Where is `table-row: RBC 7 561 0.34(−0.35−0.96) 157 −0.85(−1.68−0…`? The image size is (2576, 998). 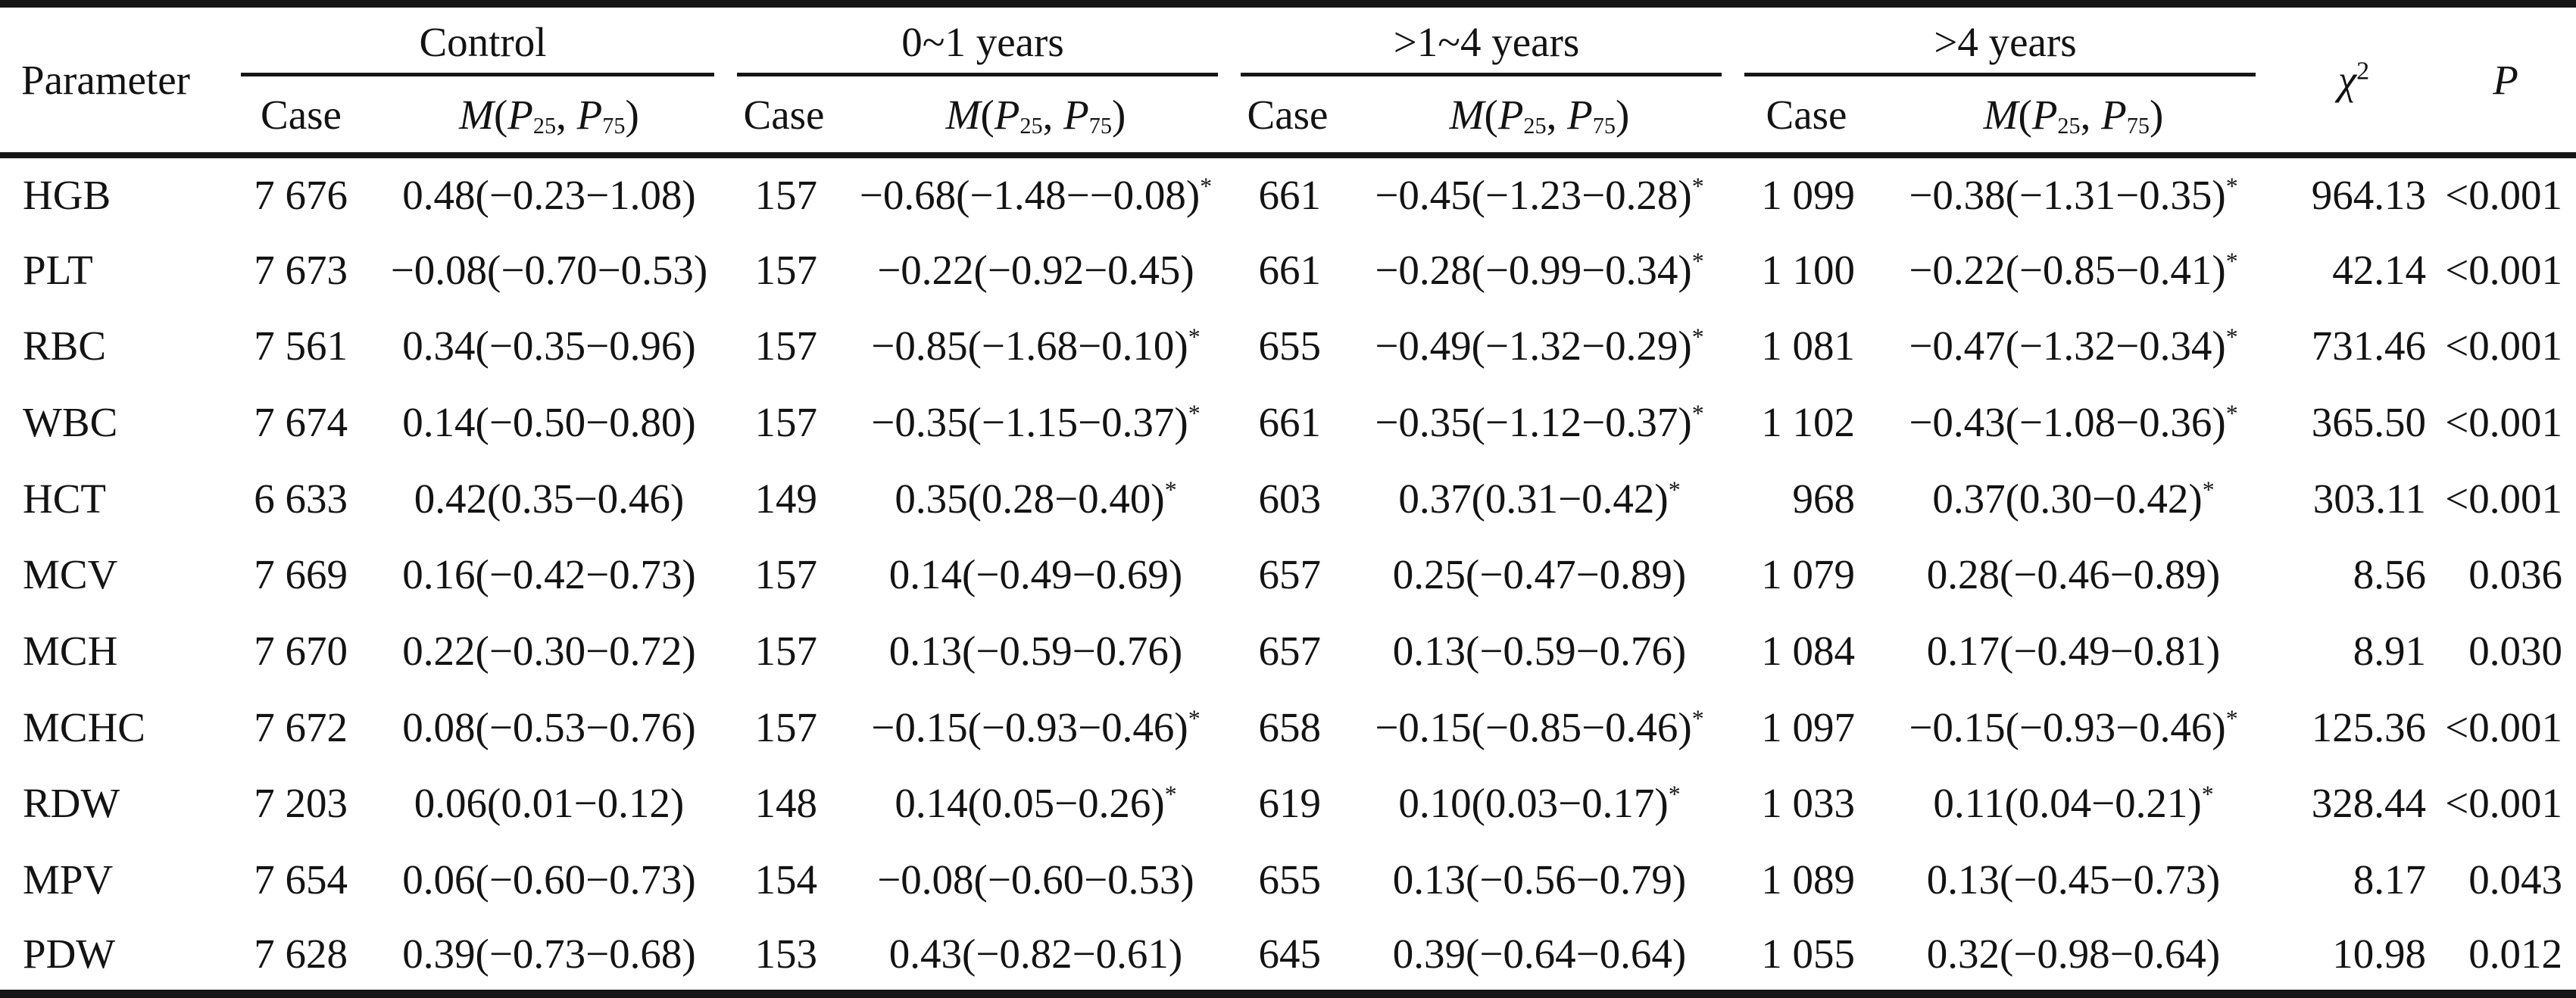
table-row: RBC 7 561 0.34(−0.35−0.96) 157 −0.85(−1.68−0… is located at coordinates (1288, 346).